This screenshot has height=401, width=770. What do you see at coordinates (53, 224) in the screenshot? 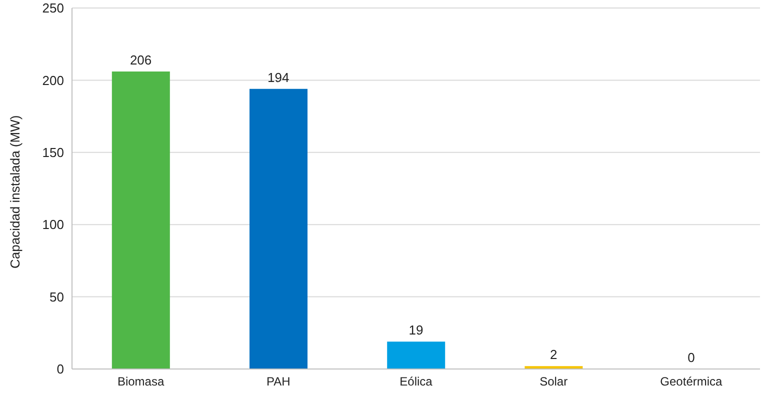
I see `y-tick-label: 100` at bounding box center [53, 224].